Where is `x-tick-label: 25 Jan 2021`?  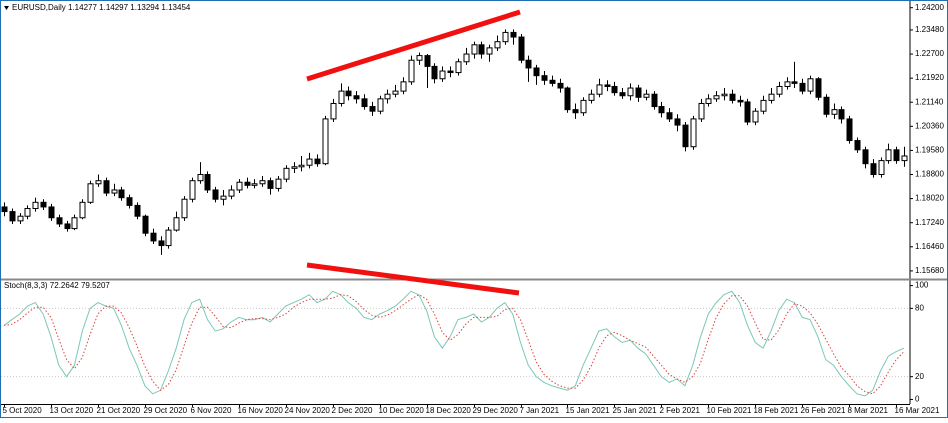 x-tick-label: 25 Jan 2021 is located at coordinates (635, 410).